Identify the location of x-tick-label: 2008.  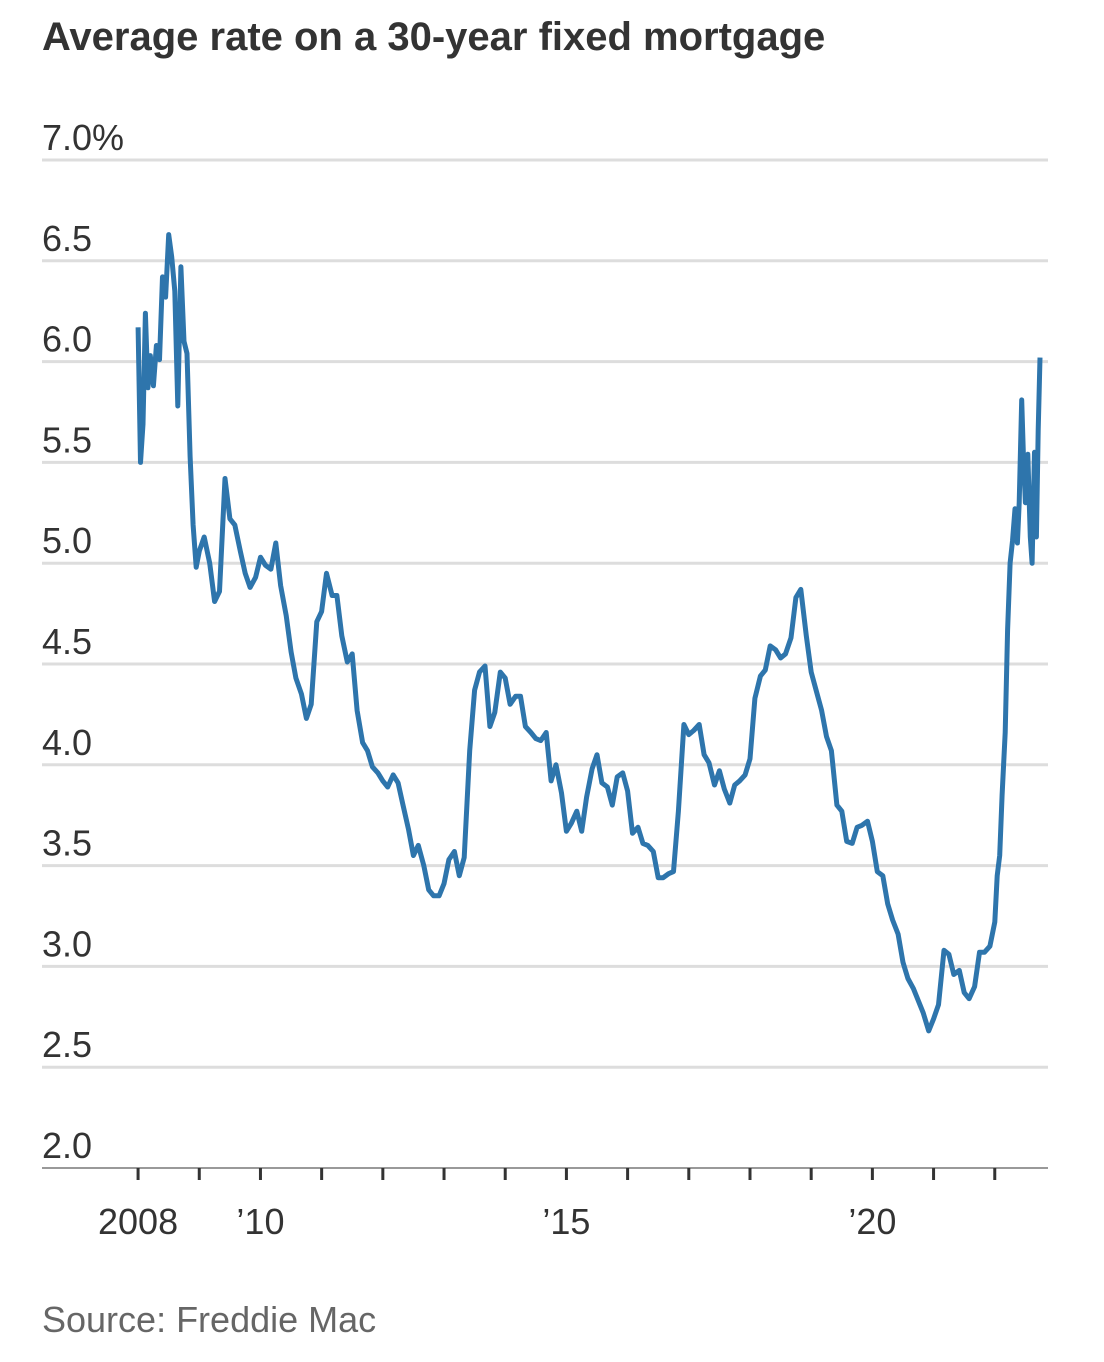
(138, 1221).